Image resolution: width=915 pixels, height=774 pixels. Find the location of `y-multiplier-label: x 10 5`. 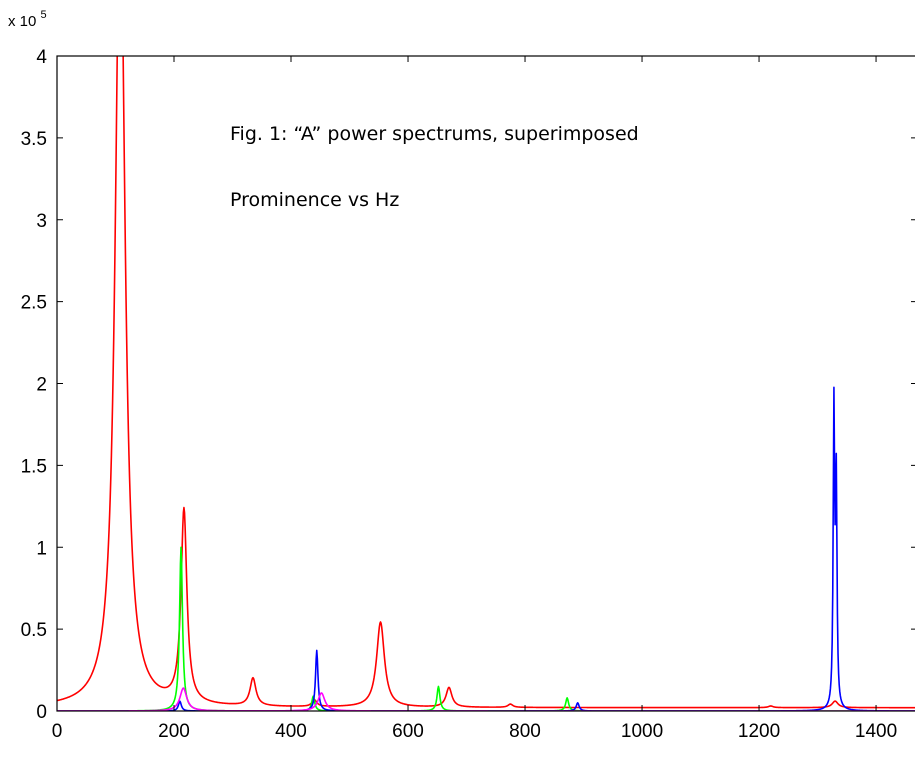

y-multiplier-label: x 10 5 is located at coordinates (27, 19).